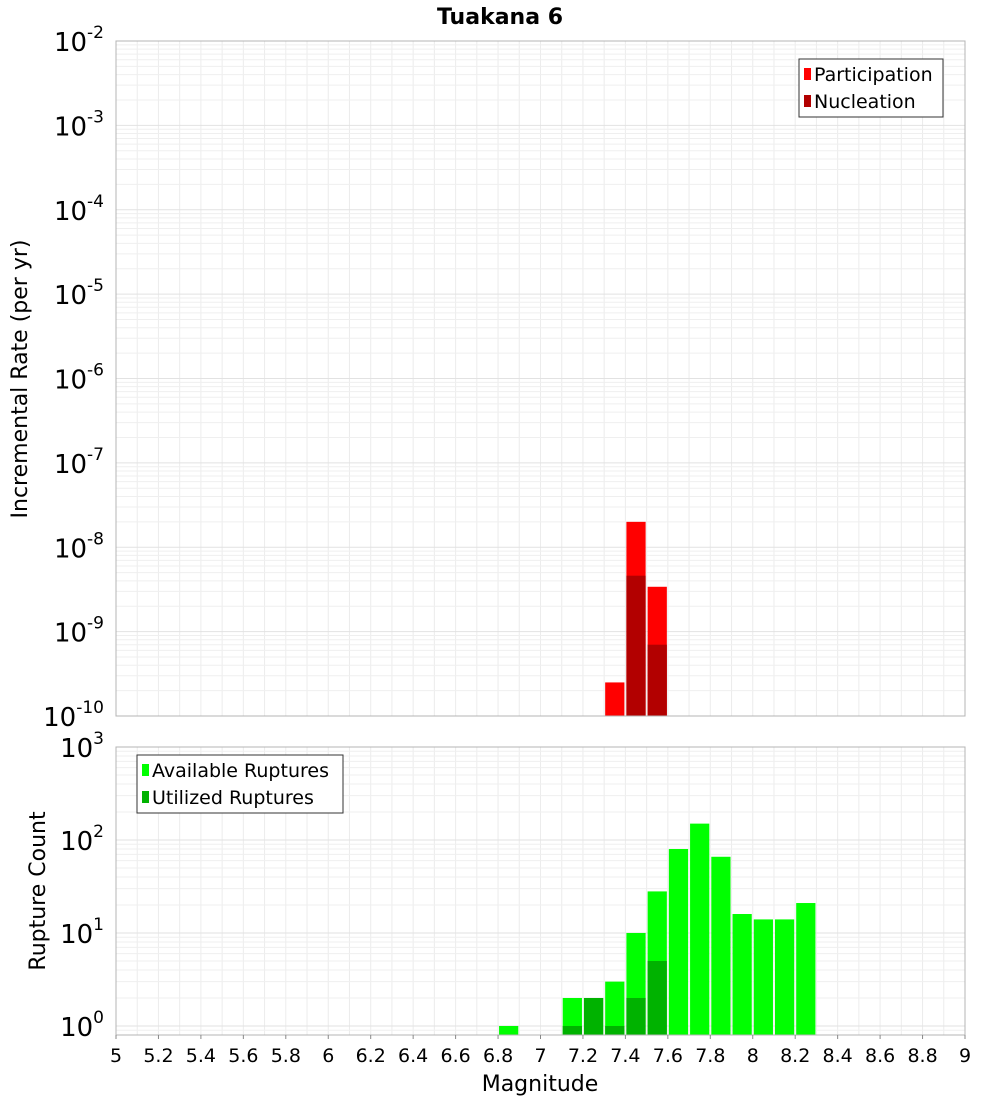  I want to click on x-tick-label: 8.8, so click(922, 1056).